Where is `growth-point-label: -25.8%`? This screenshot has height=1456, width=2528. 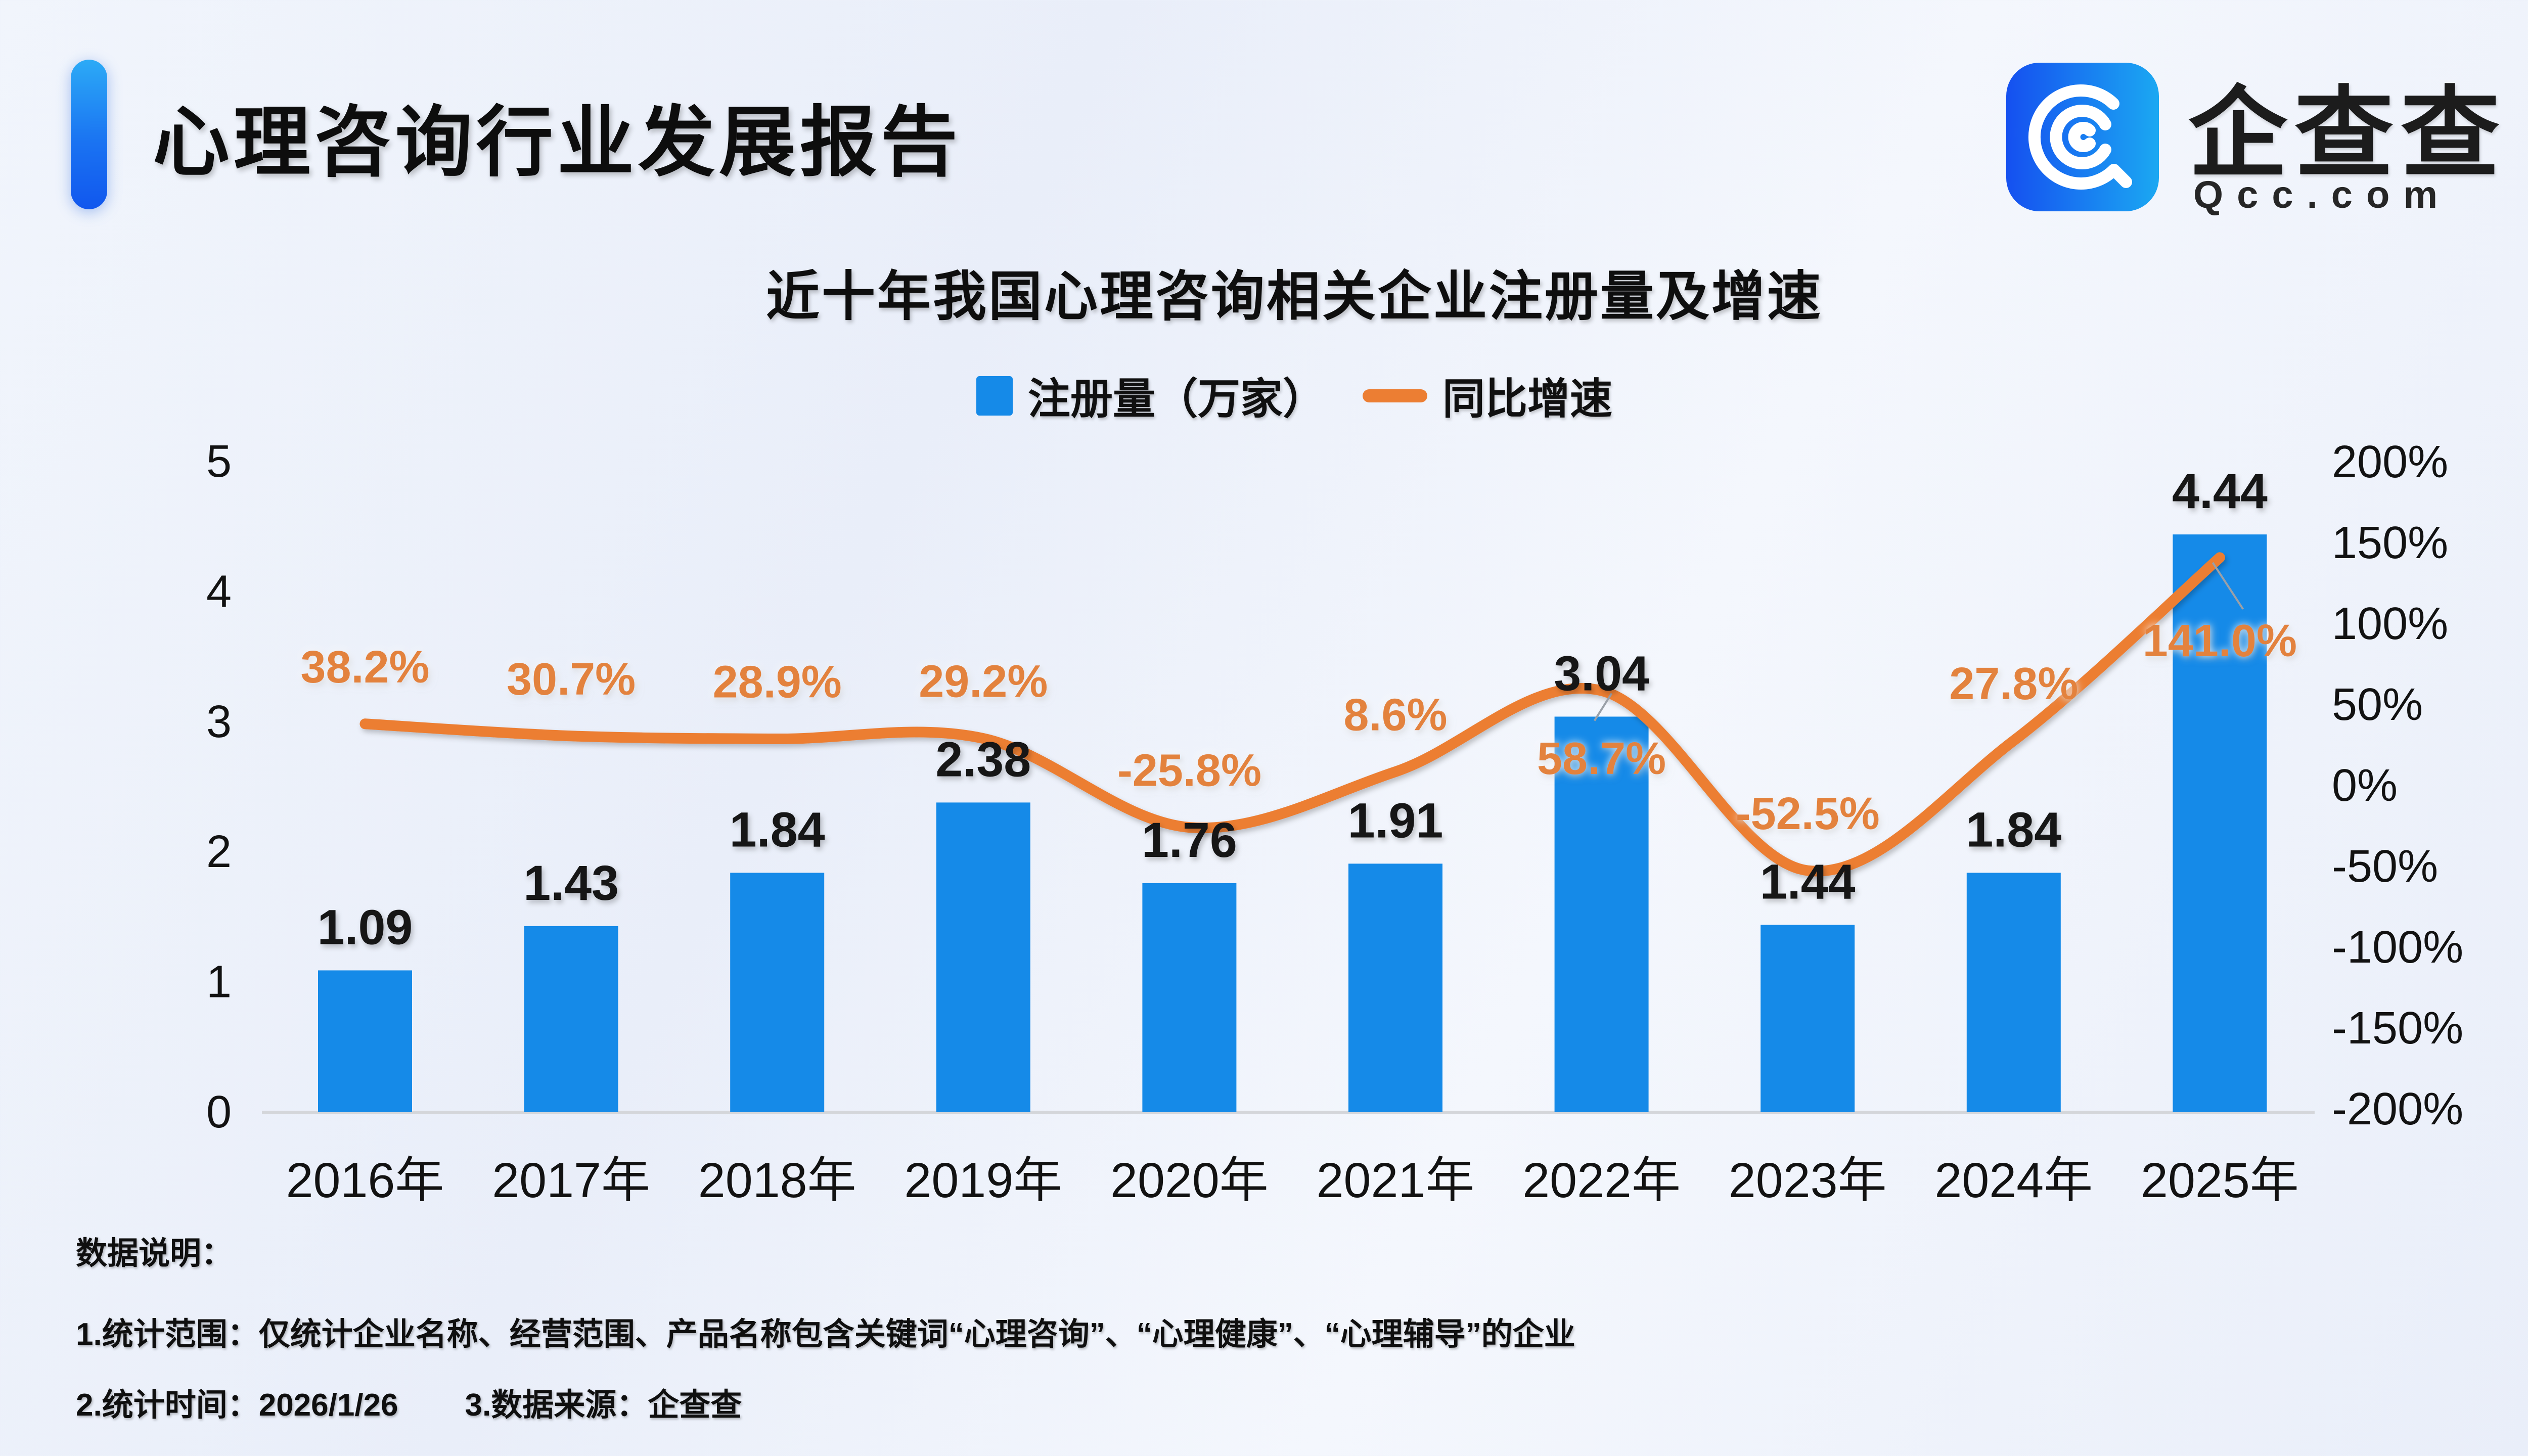
growth-point-label: -25.8% is located at coordinates (1189, 771).